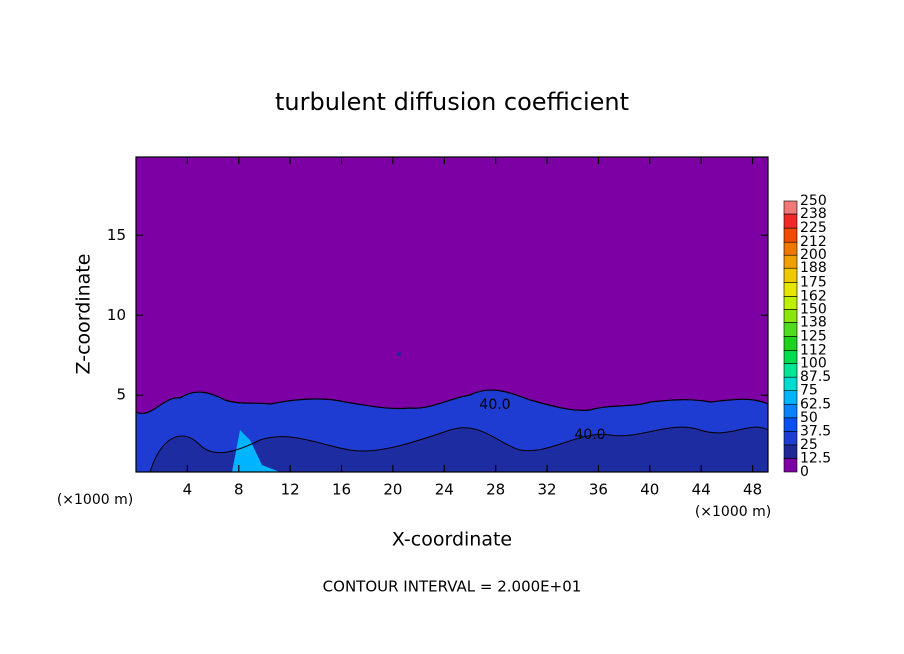  I want to click on colorbar-label: 162, so click(813, 296).